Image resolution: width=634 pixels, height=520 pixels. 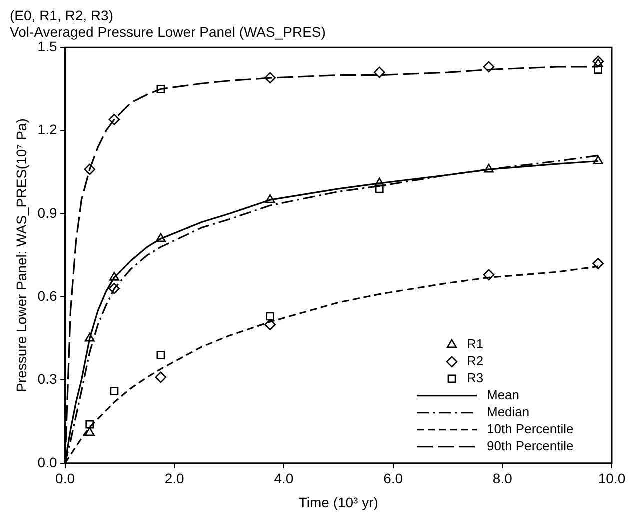 What do you see at coordinates (62, 15) in the screenshot?
I see `chart-title: (E0, R1, R2, R3)` at bounding box center [62, 15].